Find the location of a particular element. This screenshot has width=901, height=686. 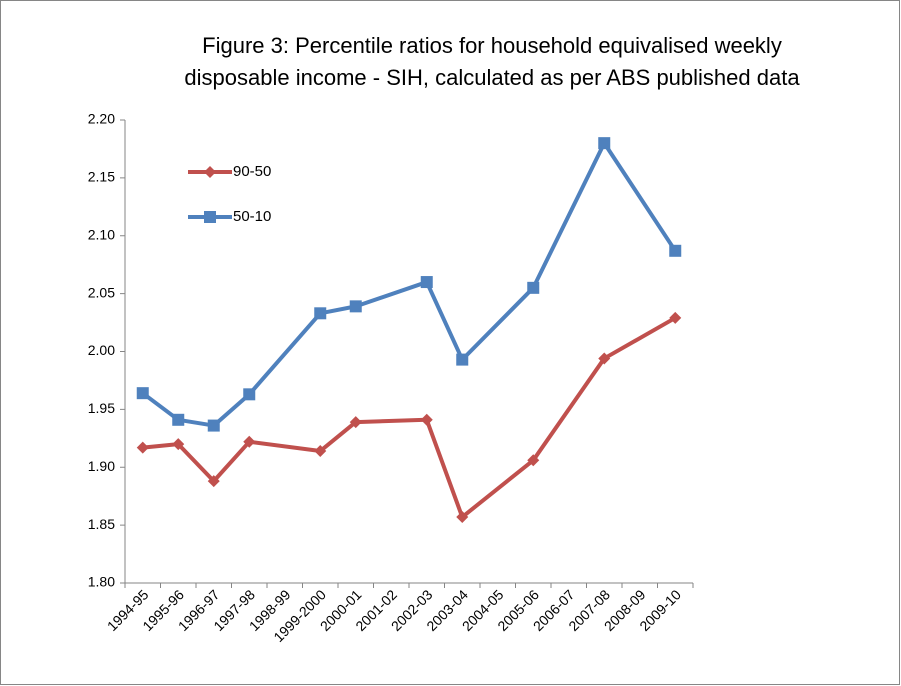

y-tick-label: 1.85 is located at coordinates (101, 524).